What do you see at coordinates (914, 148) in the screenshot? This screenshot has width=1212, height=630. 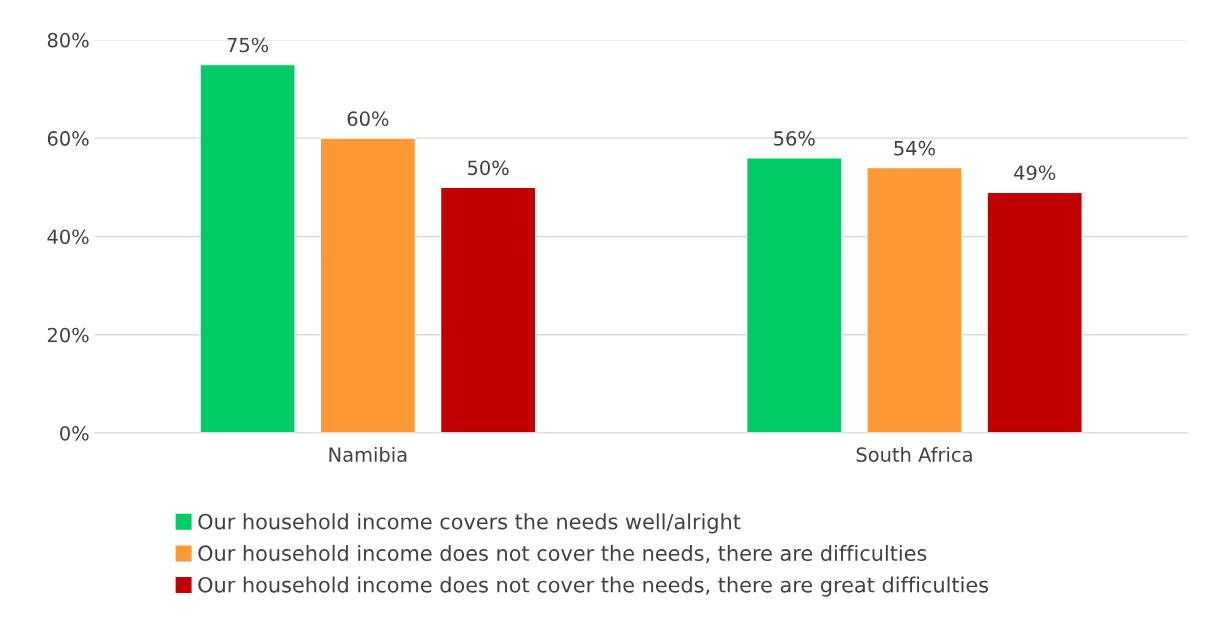 I see `data-label: 54%` at bounding box center [914, 148].